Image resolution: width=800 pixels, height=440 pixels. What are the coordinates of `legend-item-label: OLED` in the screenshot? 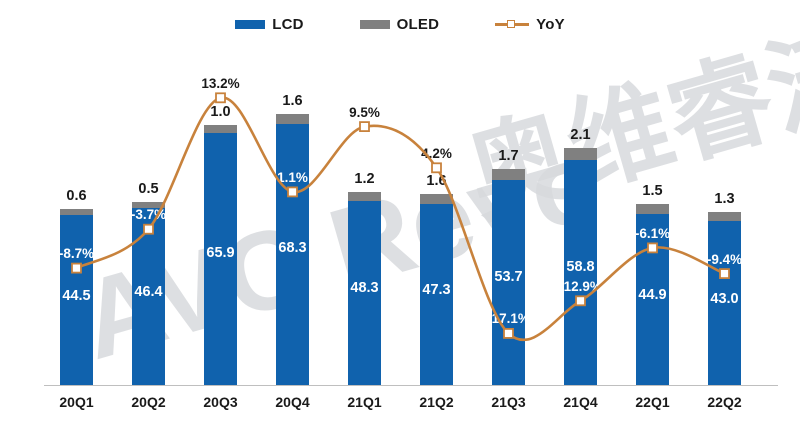 It's located at (418, 24).